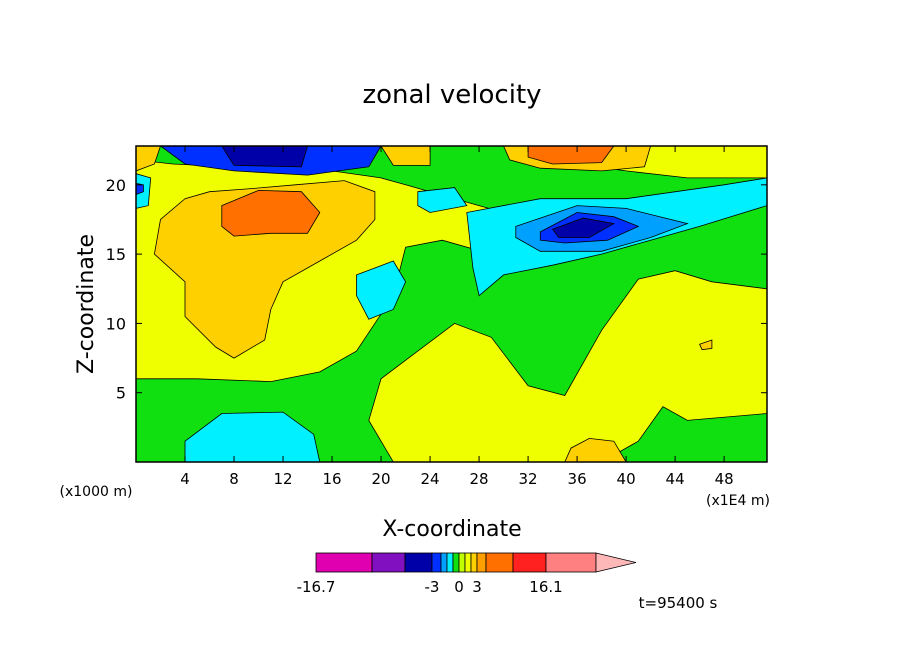  I want to click on time-label: t=95400 s, so click(678, 603).